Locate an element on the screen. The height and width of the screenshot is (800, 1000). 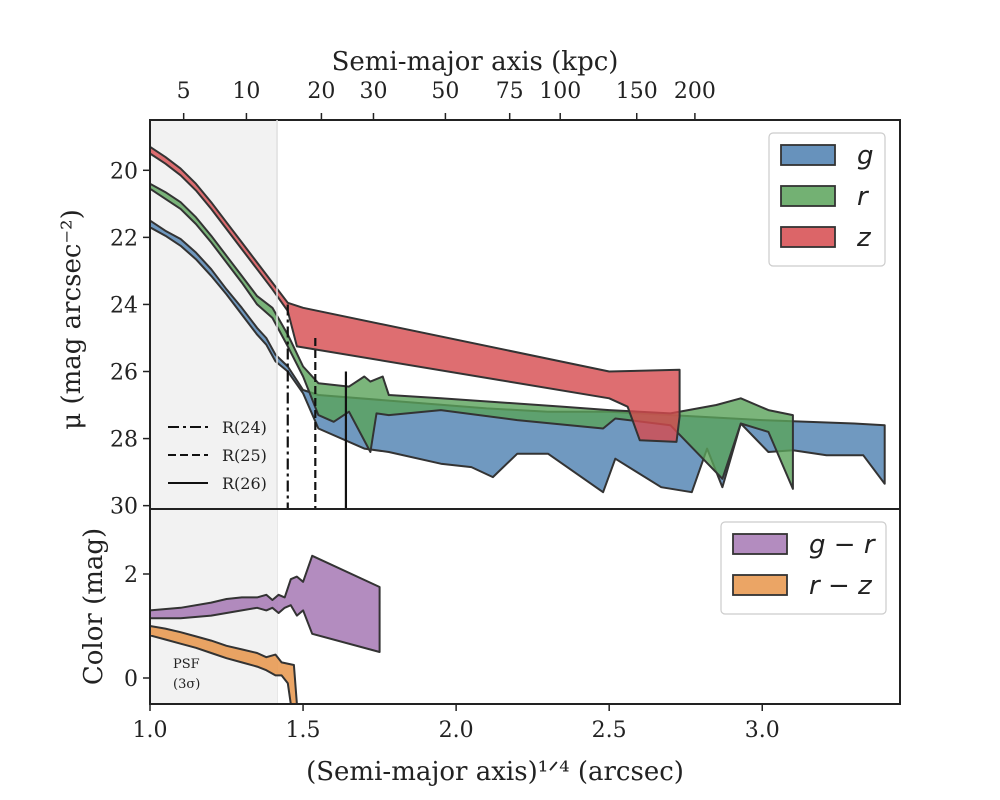
line-legend-label: R(24) is located at coordinates (244, 427).